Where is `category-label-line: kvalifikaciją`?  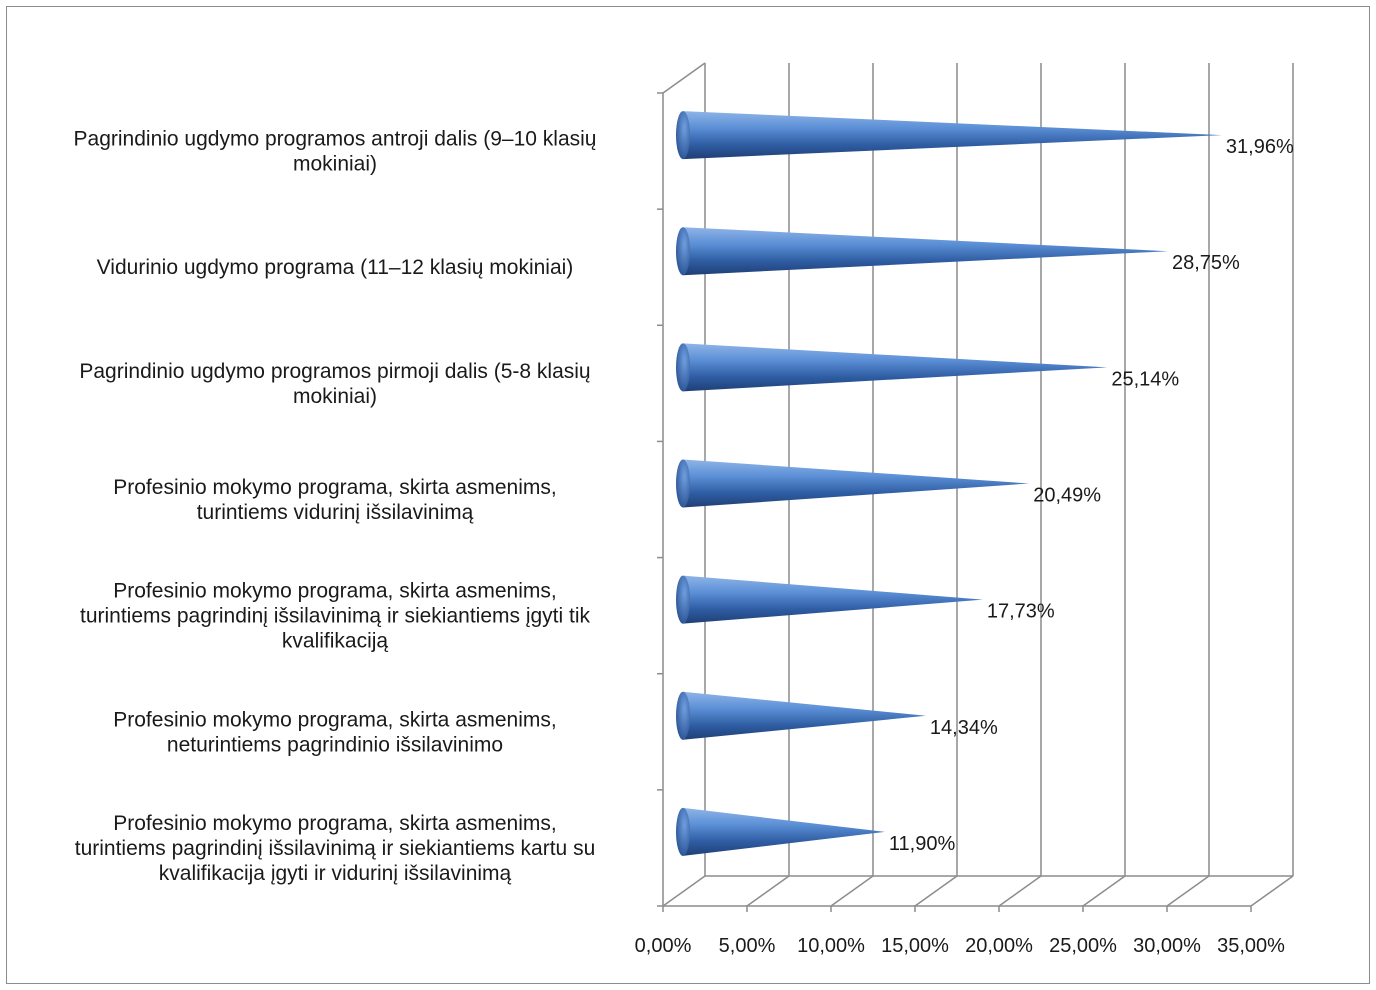 category-label-line: kvalifikaciją is located at coordinates (335, 641).